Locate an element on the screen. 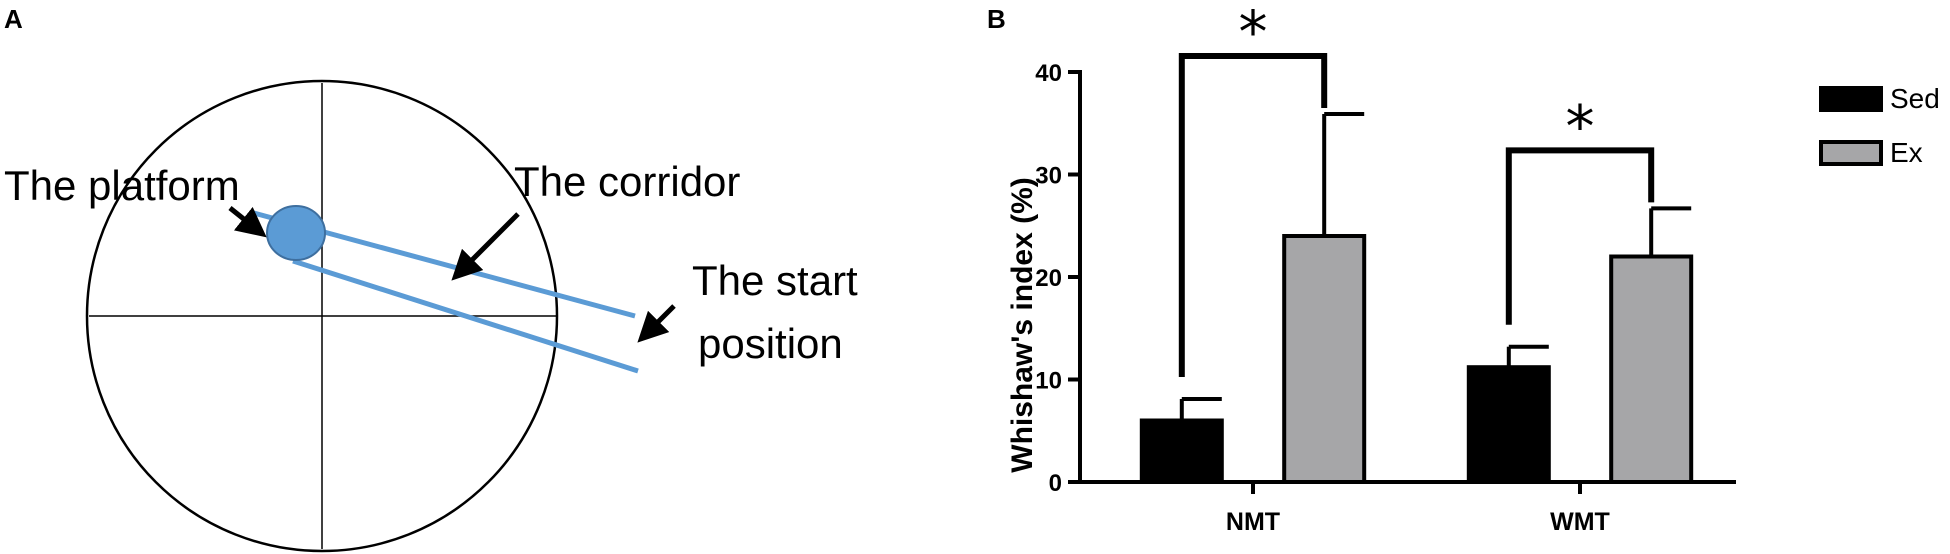 The height and width of the screenshot is (554, 1950). platform-marker is located at coordinates (296, 233).